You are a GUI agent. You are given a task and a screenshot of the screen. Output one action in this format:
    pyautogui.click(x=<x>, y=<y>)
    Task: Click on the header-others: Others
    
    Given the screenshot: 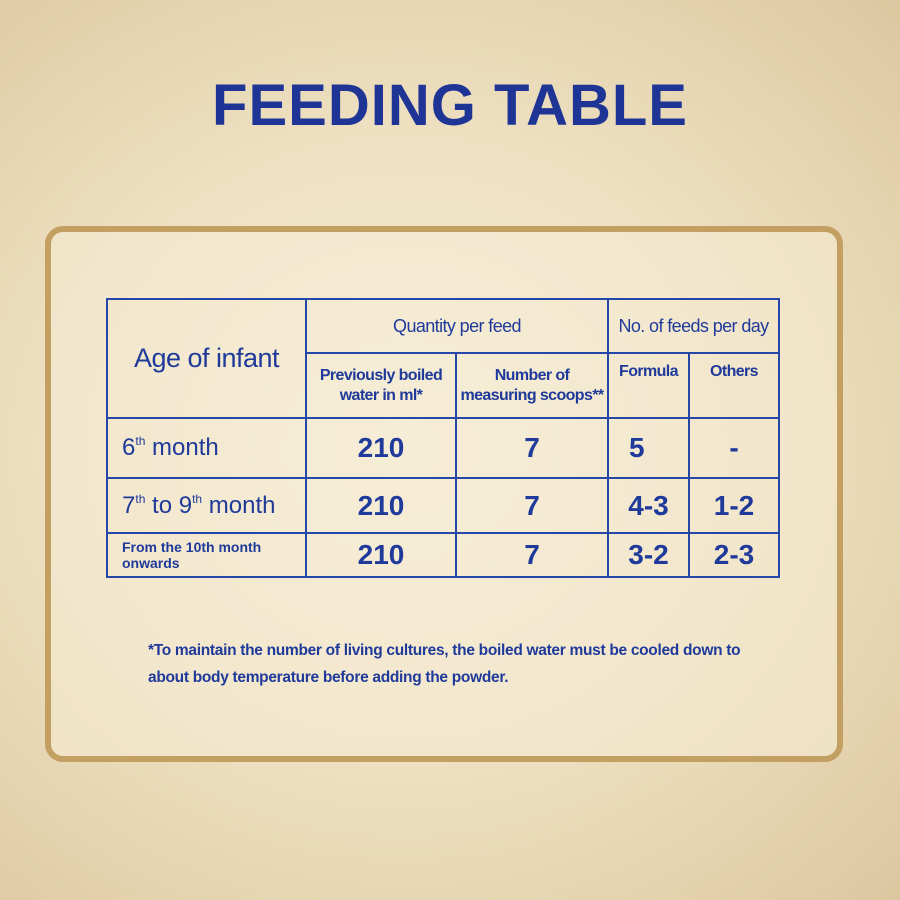 What is the action you would take?
    pyautogui.click(x=734, y=385)
    